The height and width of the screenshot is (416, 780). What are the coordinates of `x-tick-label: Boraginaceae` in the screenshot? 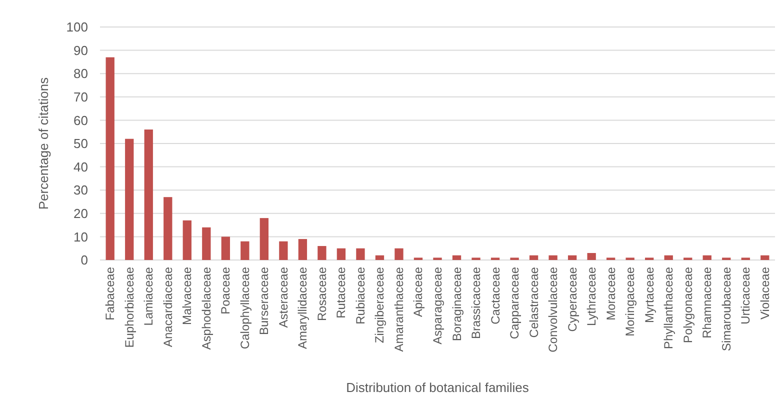 It's located at (457, 304).